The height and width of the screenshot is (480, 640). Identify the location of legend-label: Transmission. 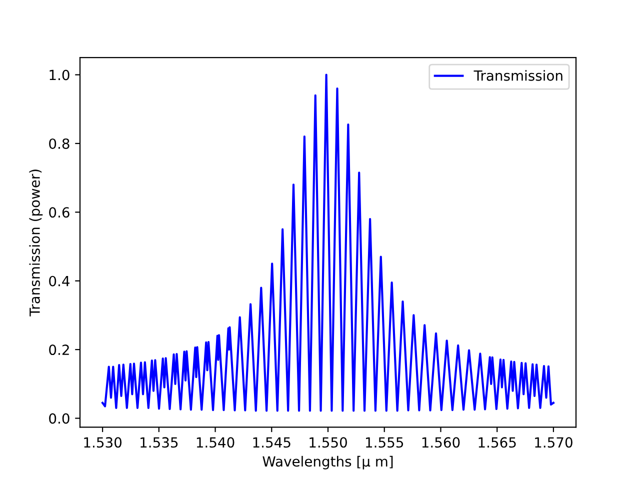
(518, 75).